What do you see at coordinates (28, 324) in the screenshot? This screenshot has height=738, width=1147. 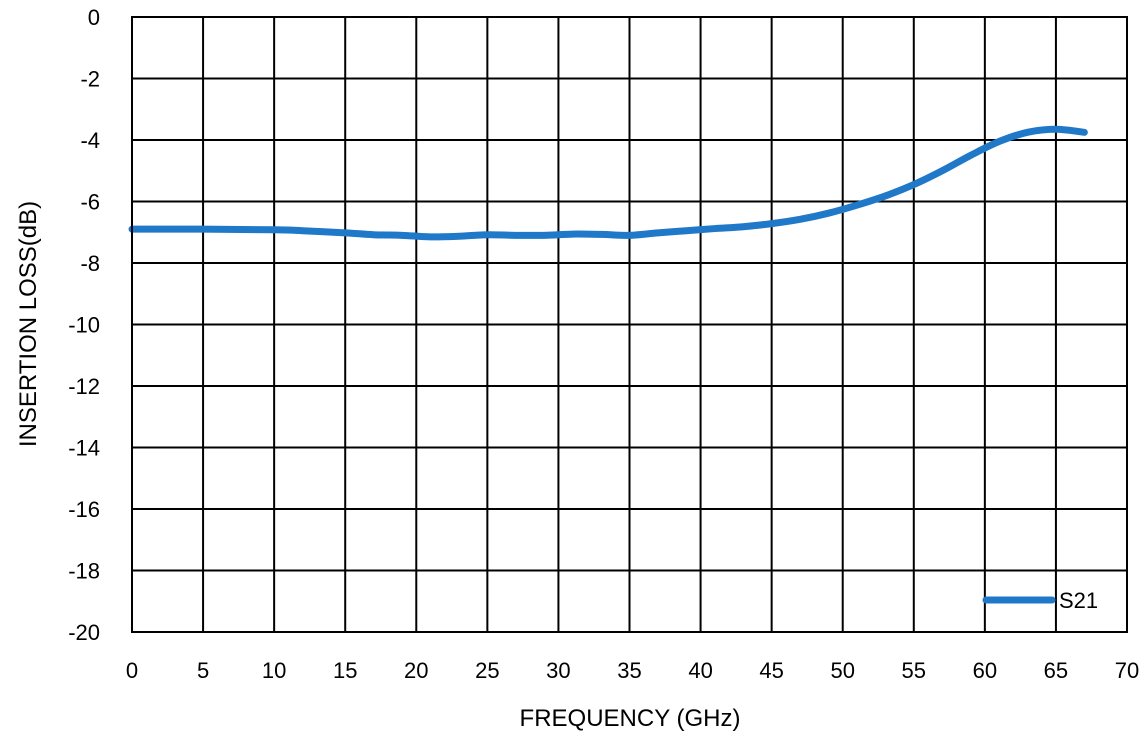 I see `y-axis-title: INSERTION LOSS(dB)` at bounding box center [28, 324].